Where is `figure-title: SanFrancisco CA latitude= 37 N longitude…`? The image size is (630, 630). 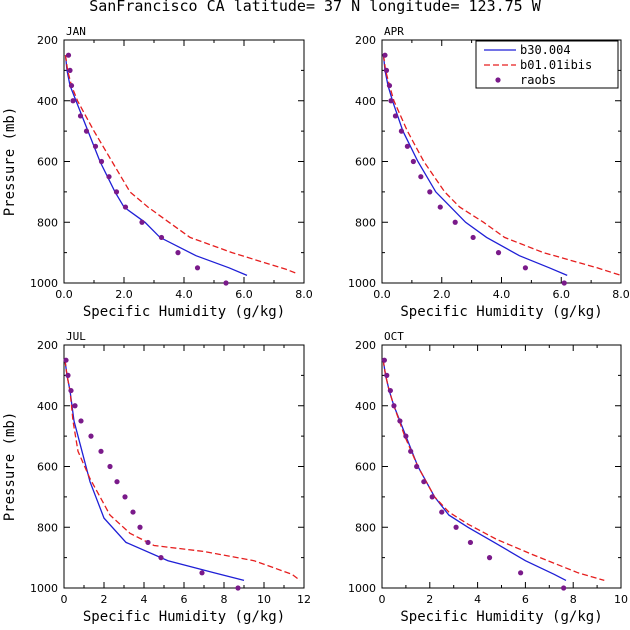
figure-title: SanFrancisco CA latitude= 37 N longitude… is located at coordinates (315, 7).